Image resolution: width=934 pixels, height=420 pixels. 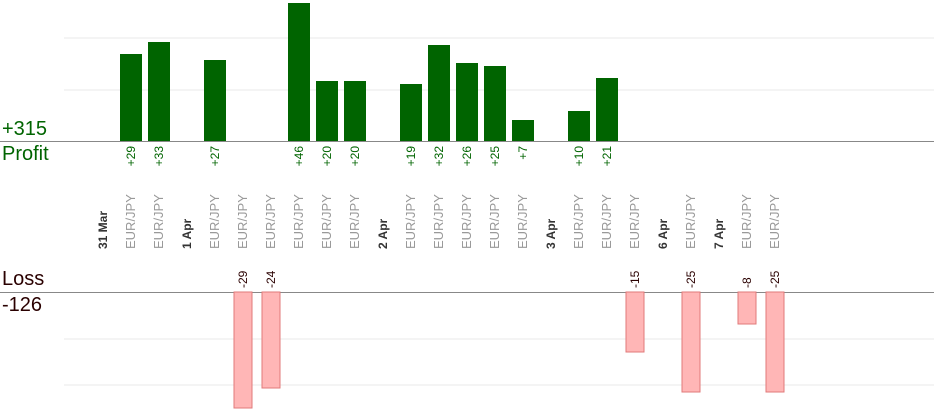 What do you see at coordinates (607, 156) in the screenshot?
I see `profit-data-label: +21` at bounding box center [607, 156].